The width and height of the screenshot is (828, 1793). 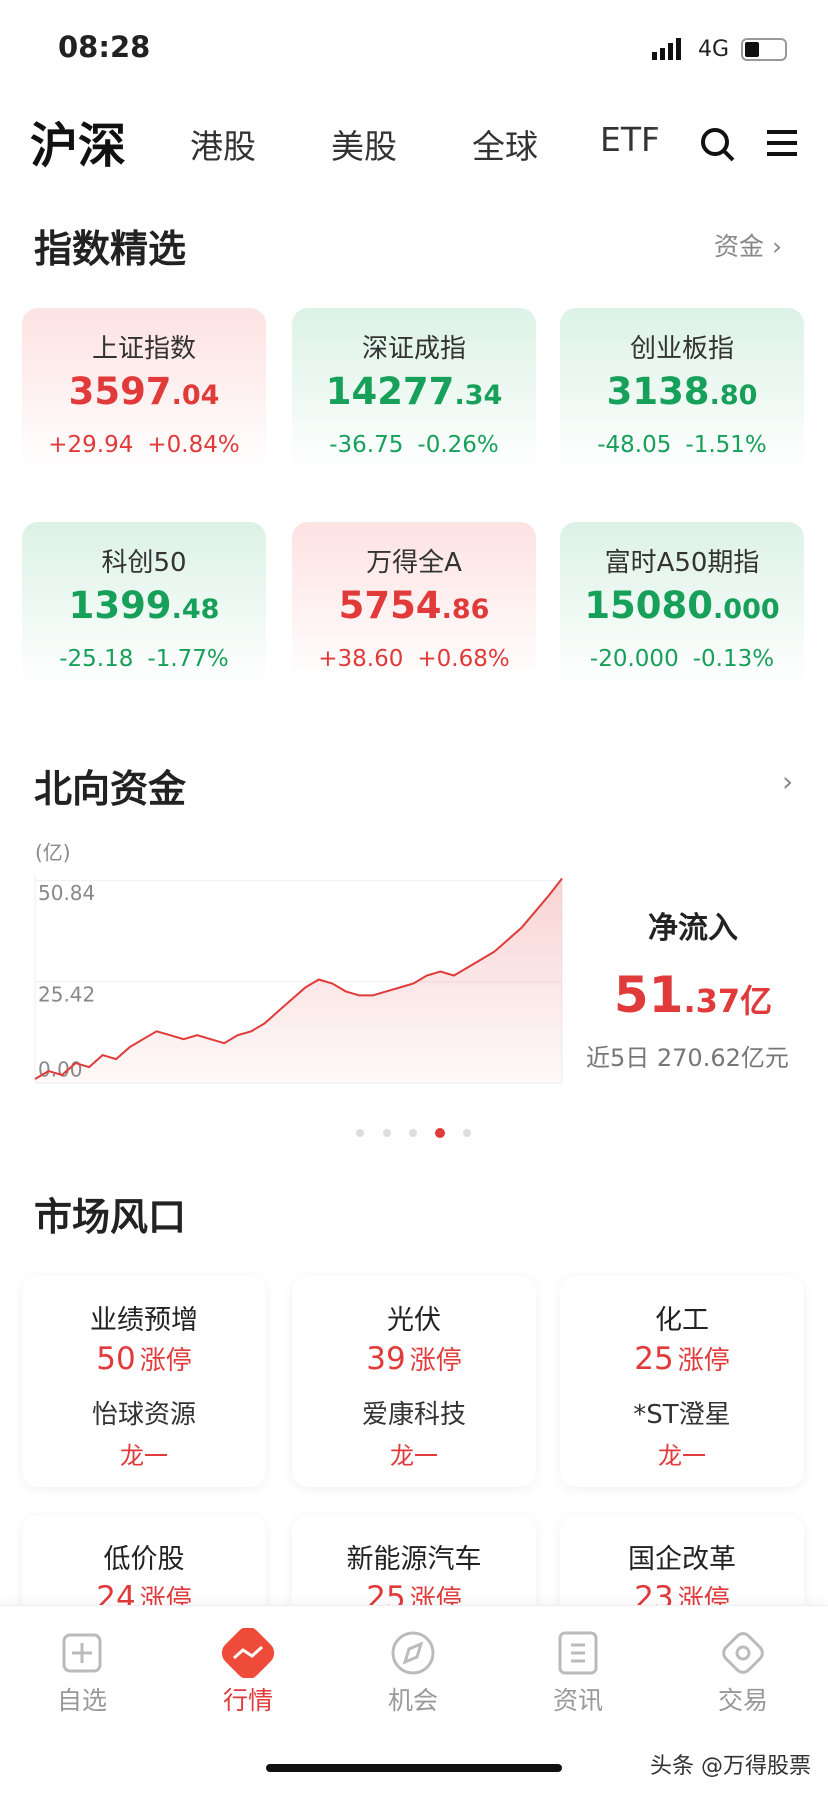 I want to click on nav-item: 行情, so click(x=247, y=1700).